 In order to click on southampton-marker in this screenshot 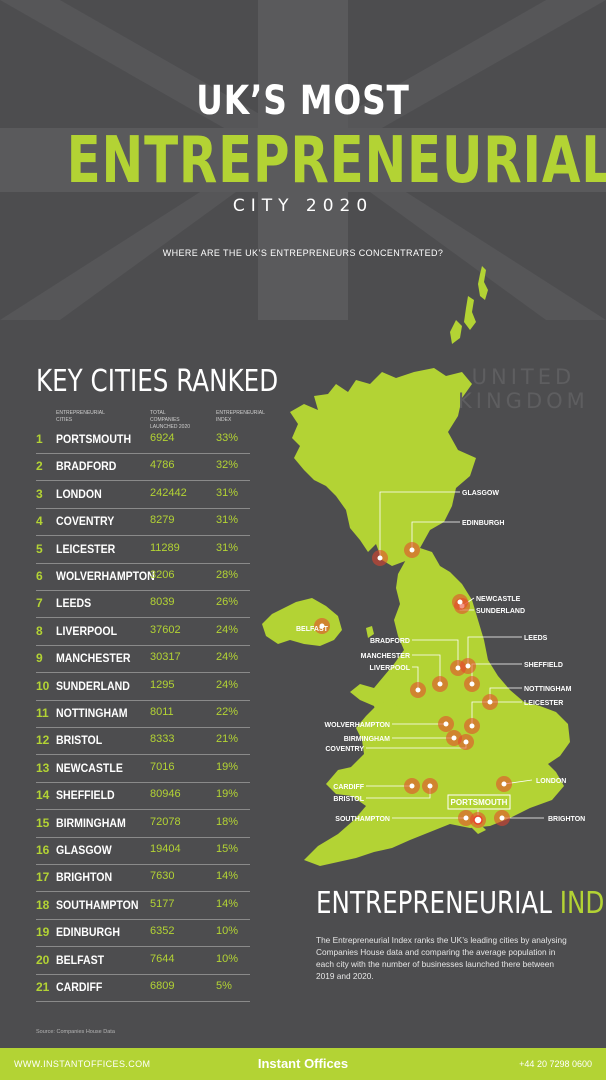, I will do `click(466, 818)`.